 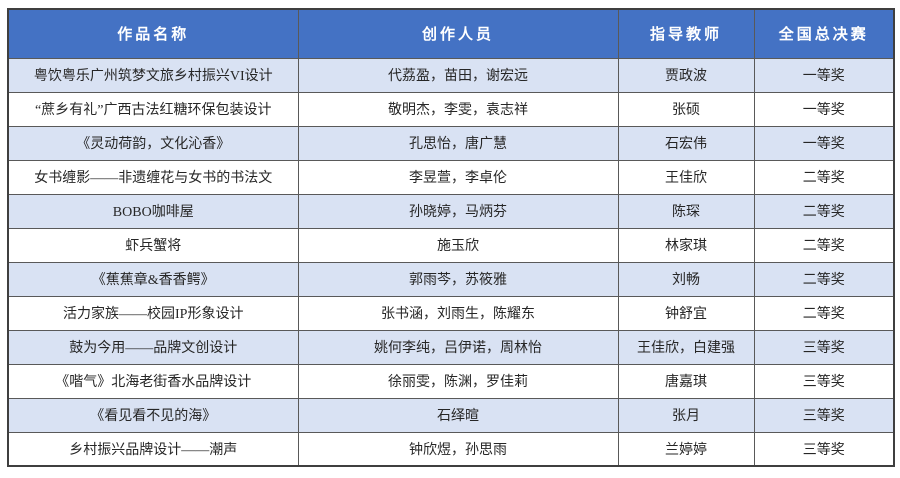 What do you see at coordinates (153, 33) in the screenshot?
I see `column-header-work: 作品名称` at bounding box center [153, 33].